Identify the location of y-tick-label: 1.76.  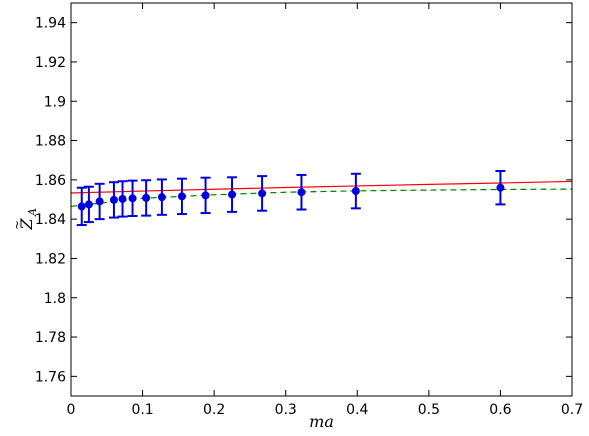
(50, 377).